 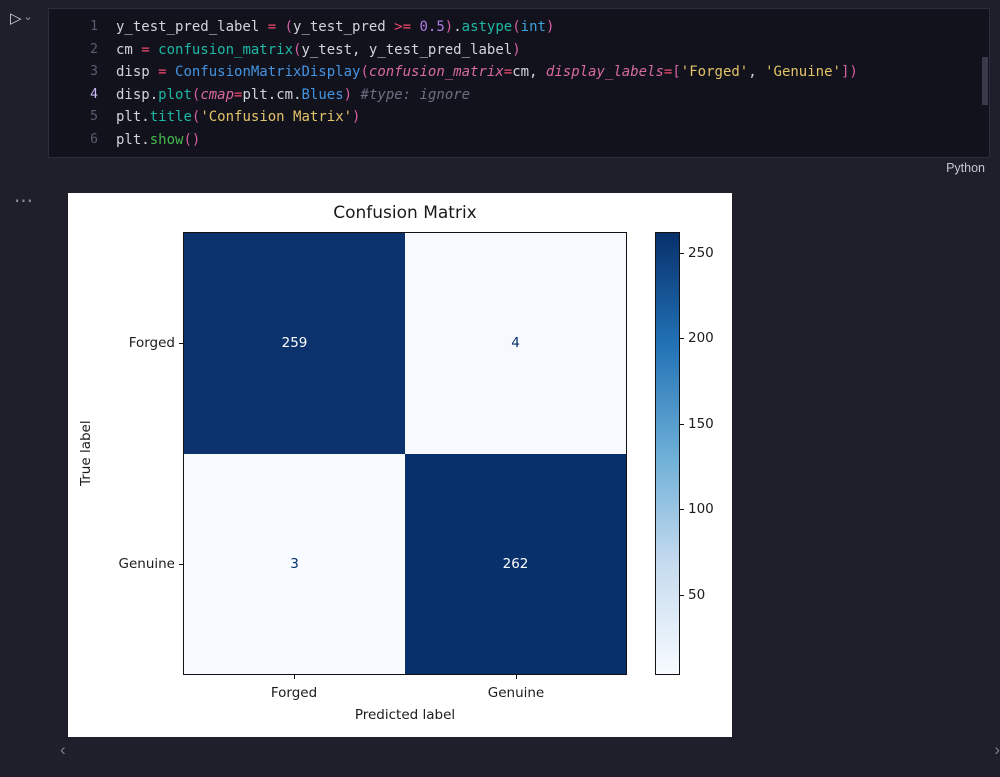 What do you see at coordinates (515, 563) in the screenshot?
I see `matrix-cell-value: 262` at bounding box center [515, 563].